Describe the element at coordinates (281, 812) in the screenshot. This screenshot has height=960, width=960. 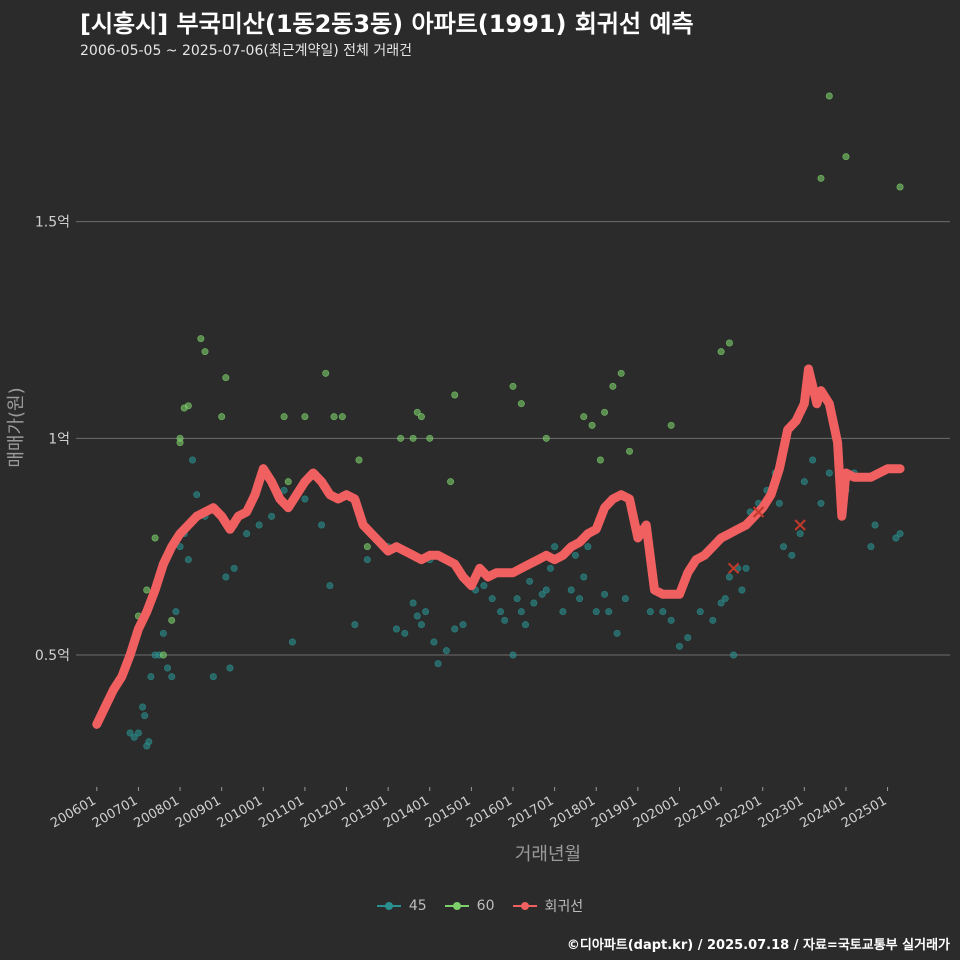
I see `x-tick-label: 201101` at that location.